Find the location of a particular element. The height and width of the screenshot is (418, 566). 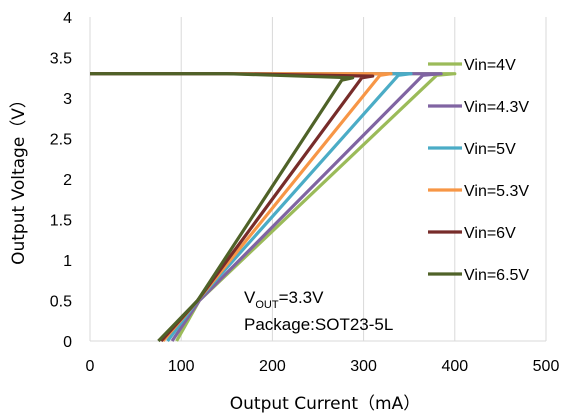

legend-label: Vin=6V is located at coordinates (490, 233).